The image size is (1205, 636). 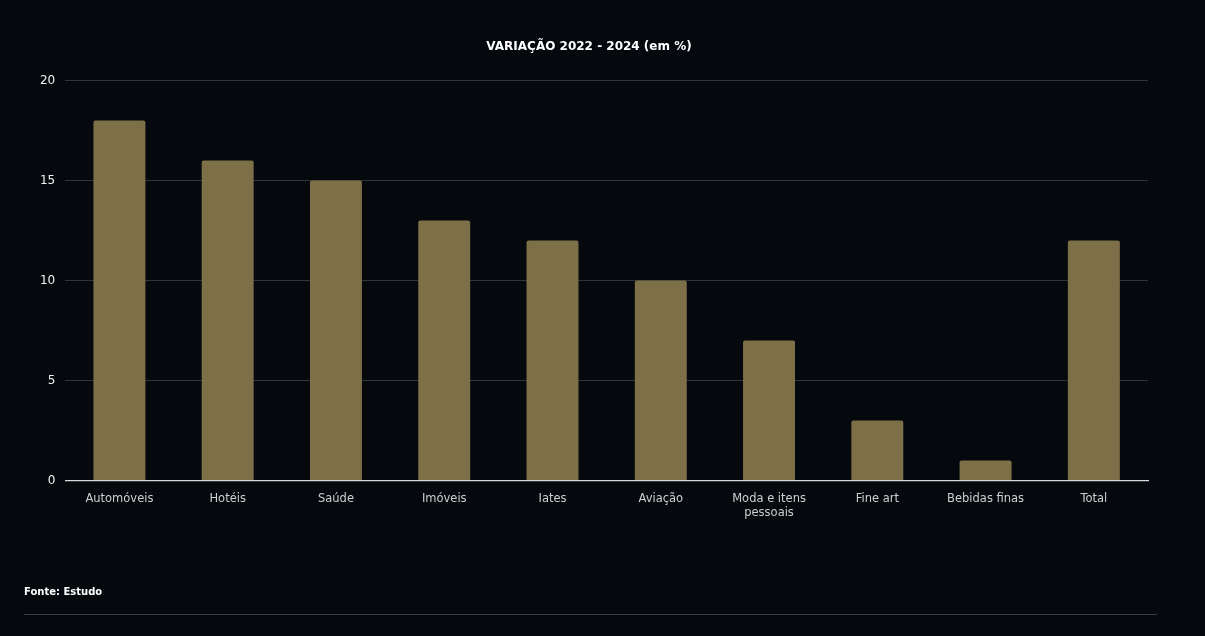 I want to click on chart-title: VARIAÇÃO 2022 - 2024 (em %), so click(x=589, y=46).